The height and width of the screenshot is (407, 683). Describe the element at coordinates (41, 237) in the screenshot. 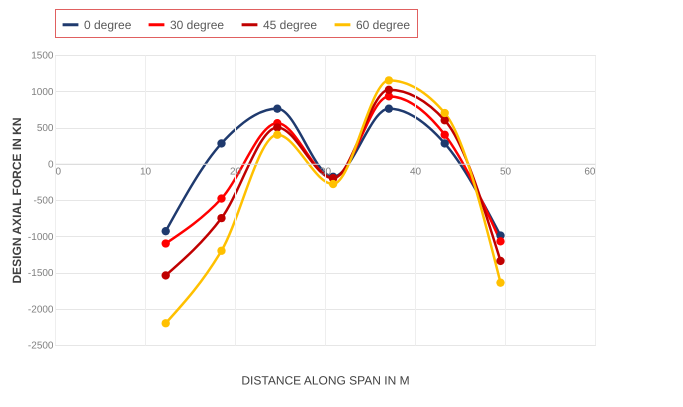

I see `y-tick-label: -1000` at that location.